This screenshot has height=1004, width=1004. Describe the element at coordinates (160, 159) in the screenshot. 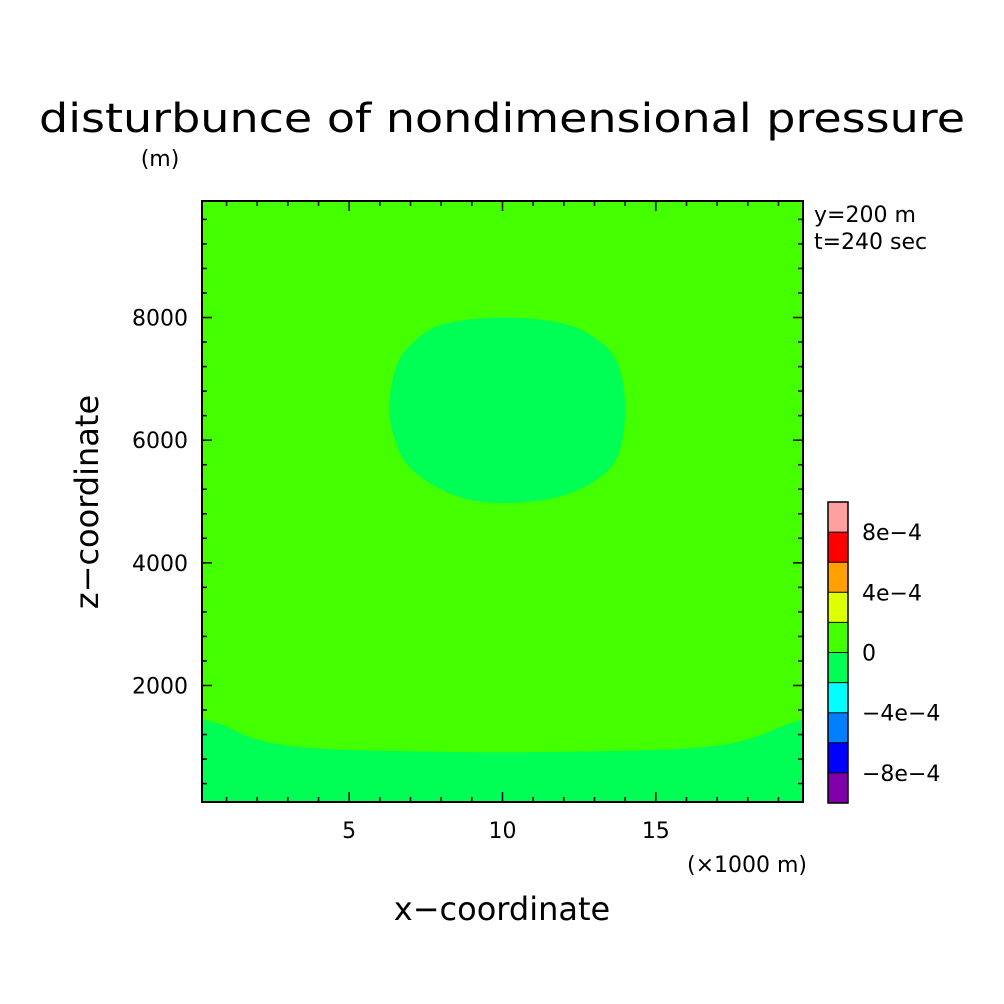

I see `unit-label: (m)` at that location.